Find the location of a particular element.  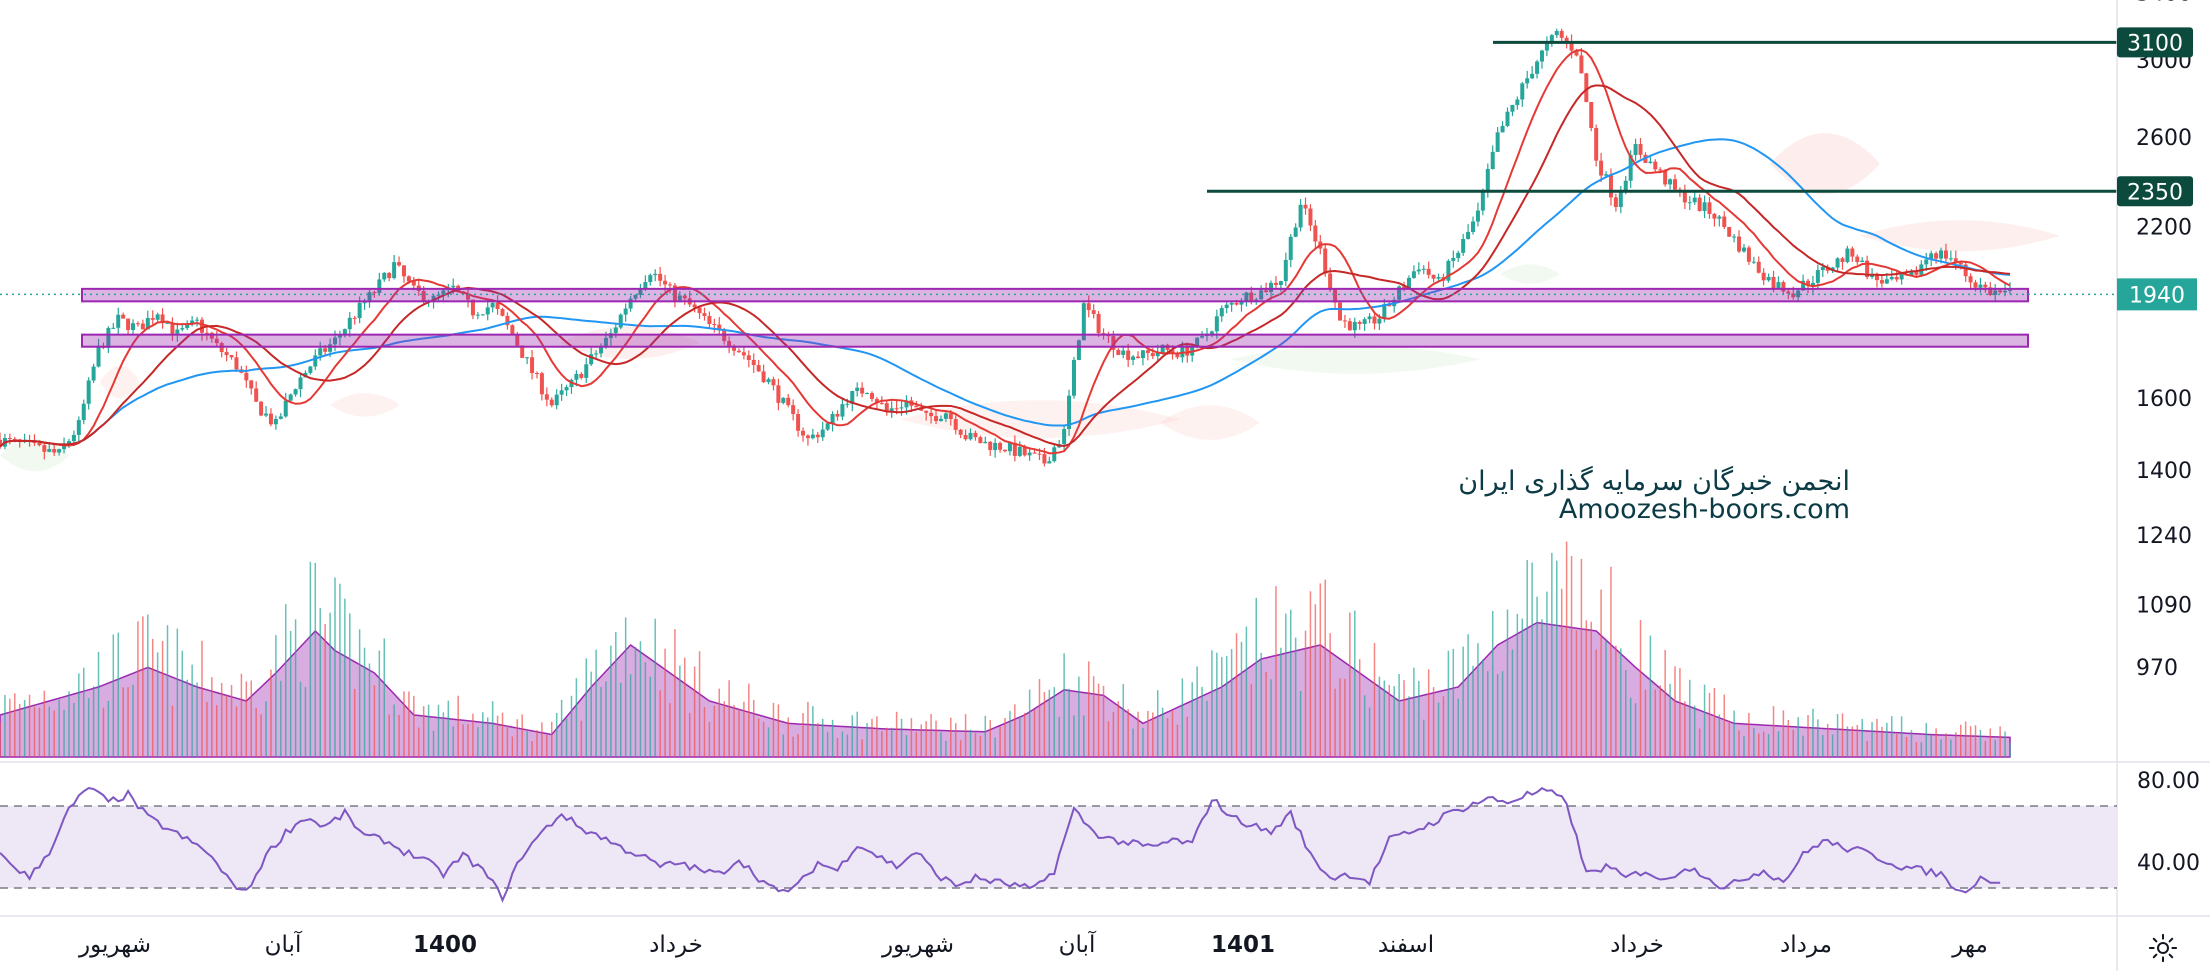

cloud-segment is located at coordinates (1355, 359).